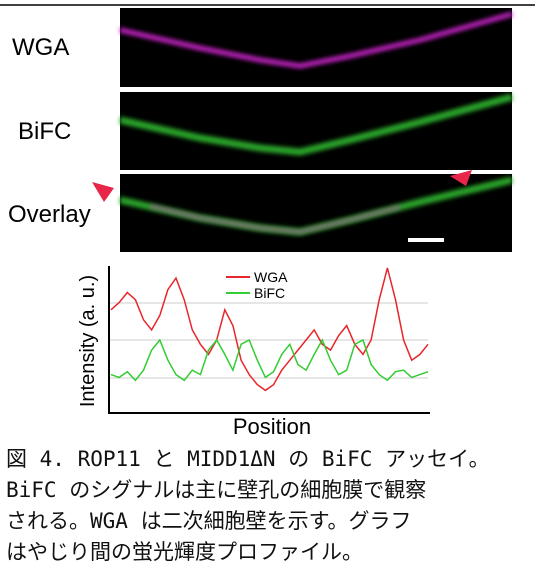 This screenshot has height=581, width=535. Describe the element at coordinates (269, 293) in the screenshot. I see `legend-label: BiFC` at that location.